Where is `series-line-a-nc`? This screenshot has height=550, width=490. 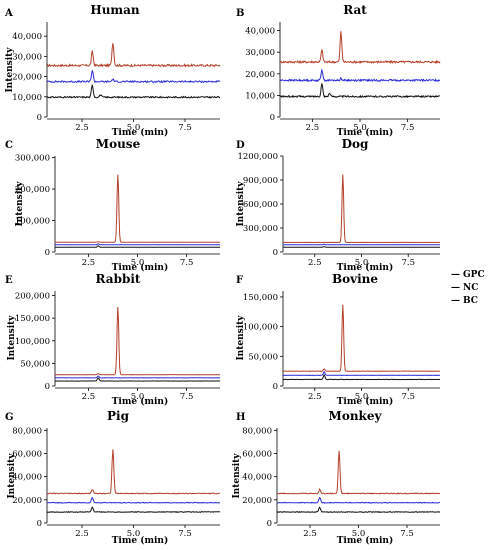
series-line-a-nc is located at coordinates (133, 76).